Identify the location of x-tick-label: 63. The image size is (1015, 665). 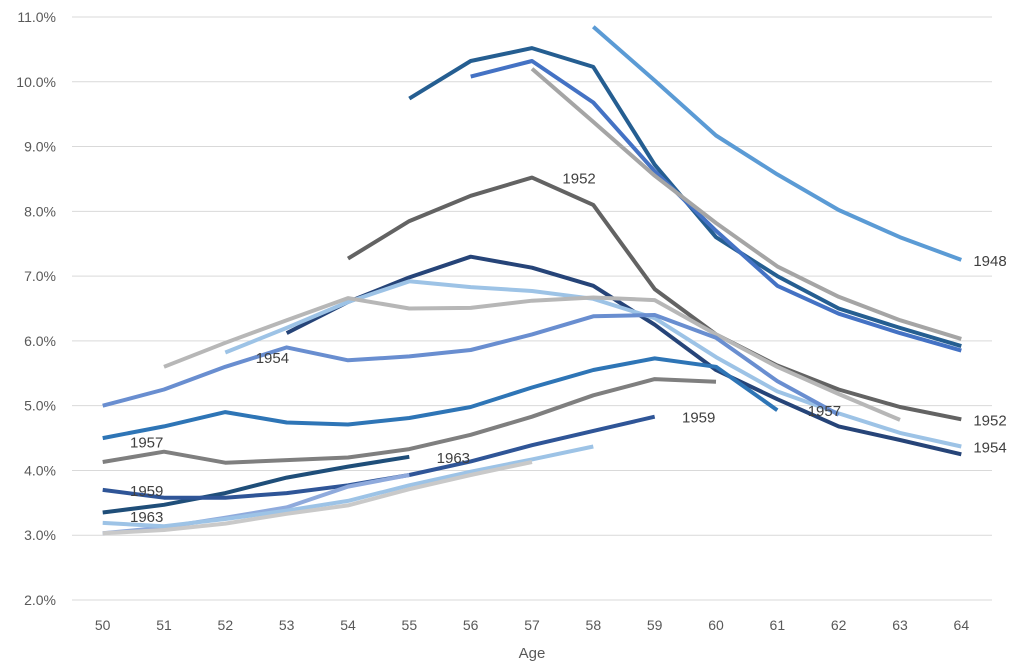
(900, 625).